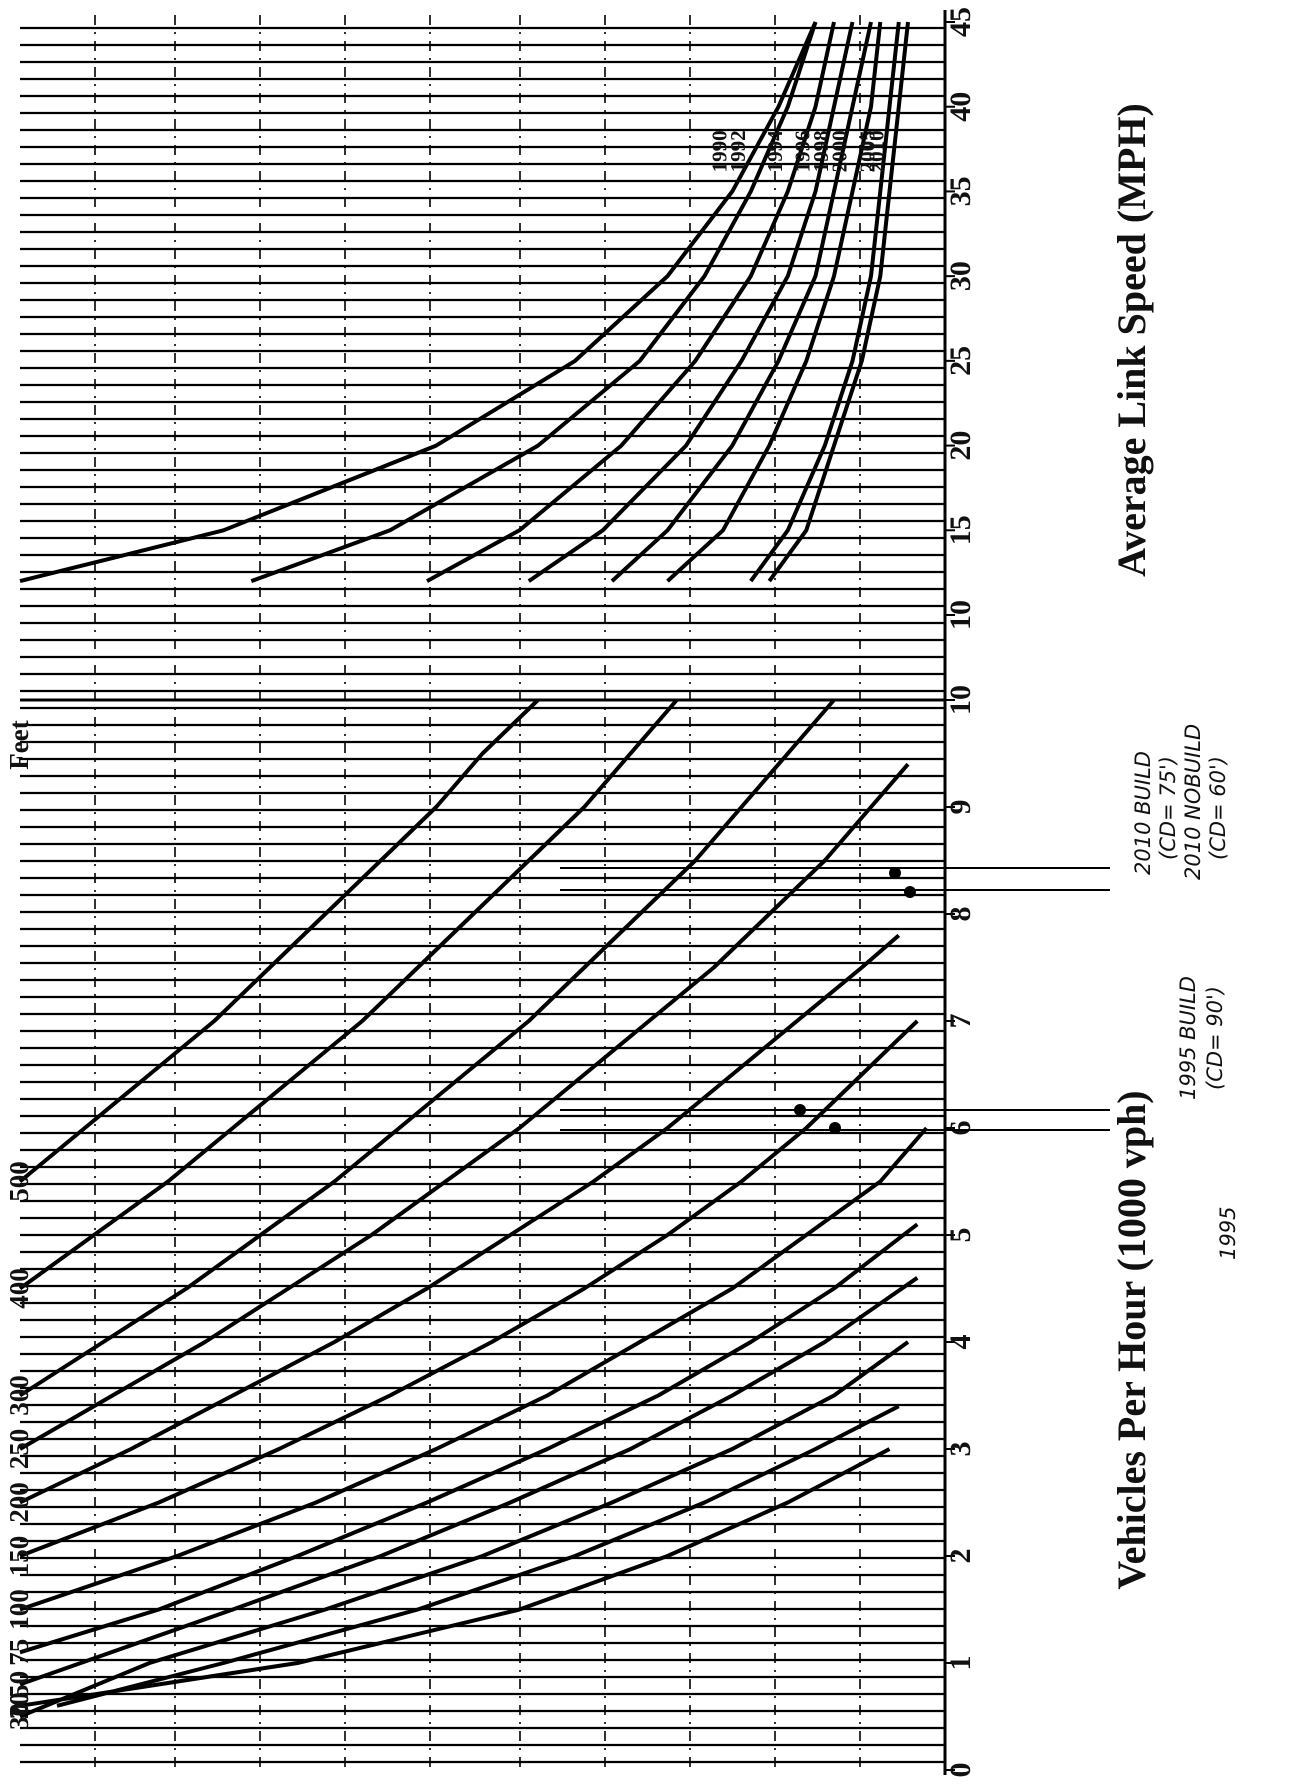  Describe the element at coordinates (1143, 813) in the screenshot. I see `annotation-2010-build: 2010 BUILD` at that location.